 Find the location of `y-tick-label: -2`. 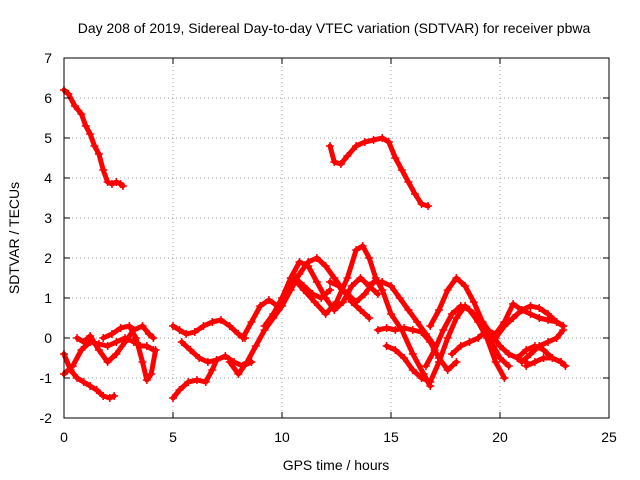

y-tick-label: -2 is located at coordinates (46, 418).